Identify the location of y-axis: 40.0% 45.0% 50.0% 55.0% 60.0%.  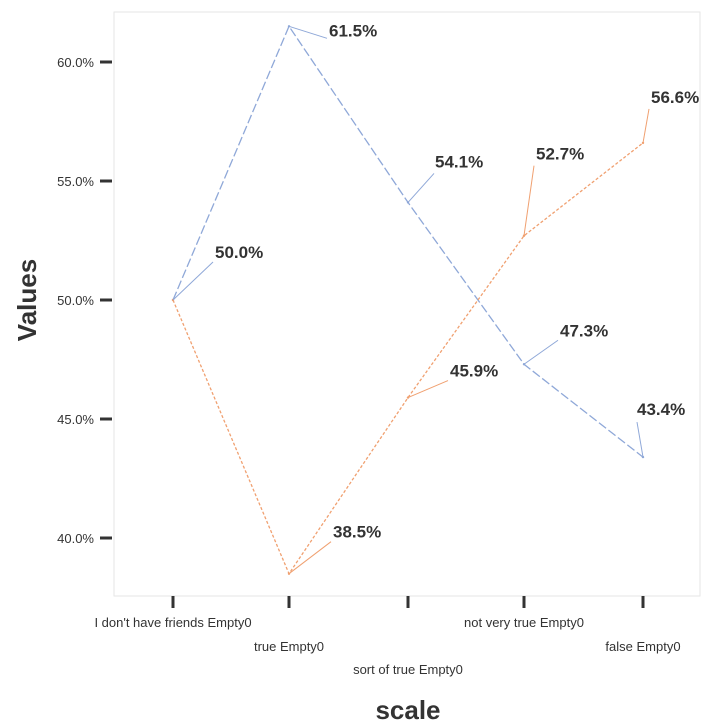
(84, 300).